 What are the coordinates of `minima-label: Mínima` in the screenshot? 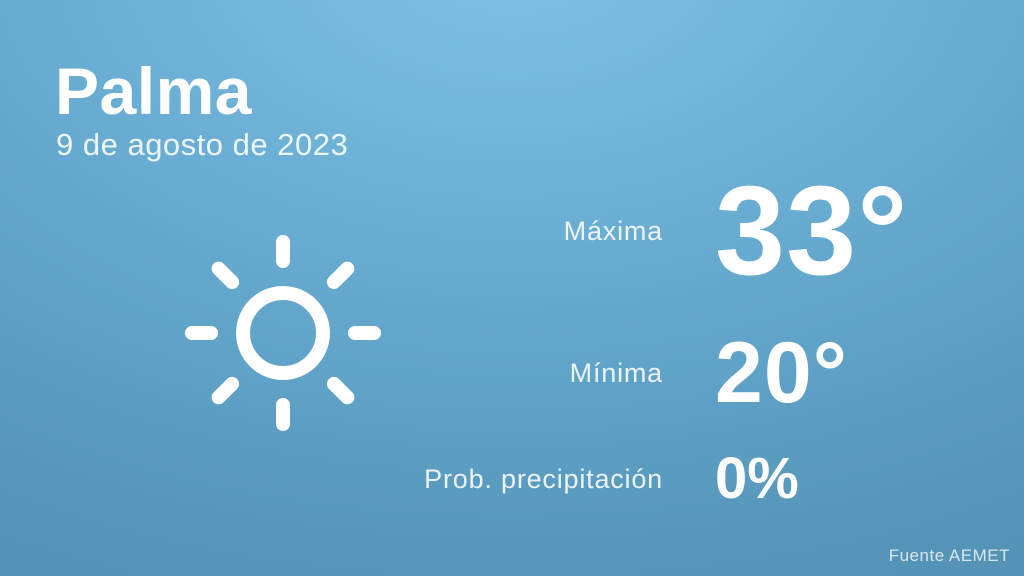 It's located at (616, 372).